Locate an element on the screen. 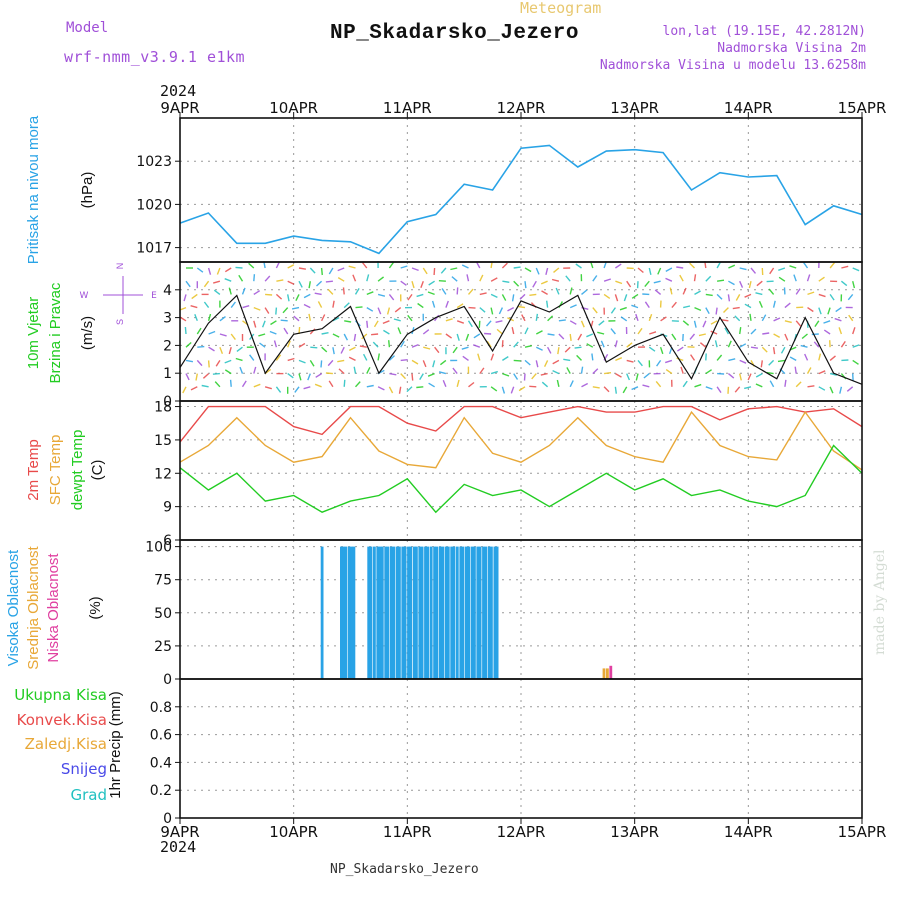  y-tick-label: 0 is located at coordinates (167, 402).